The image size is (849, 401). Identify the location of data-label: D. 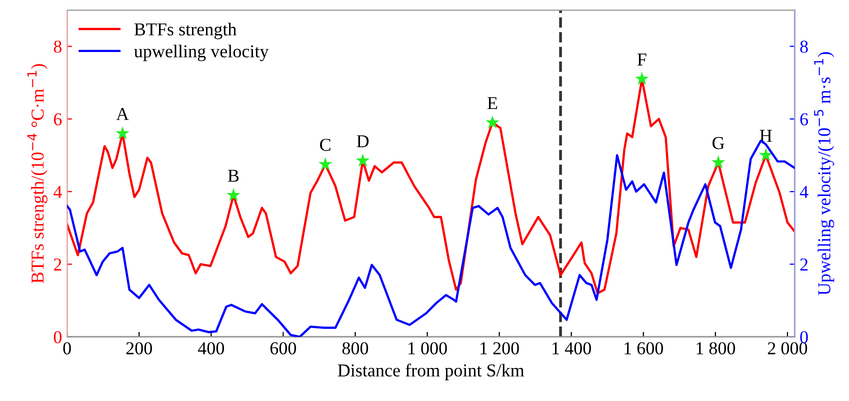
(362, 141).